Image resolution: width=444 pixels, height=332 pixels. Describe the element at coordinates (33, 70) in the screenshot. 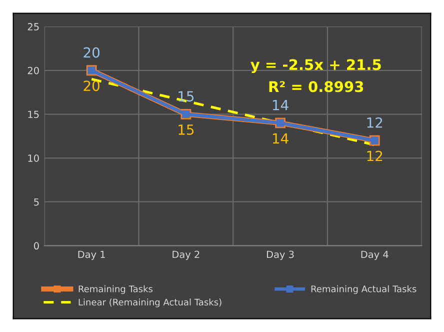

I see `y-tick-label: 20` at that location.